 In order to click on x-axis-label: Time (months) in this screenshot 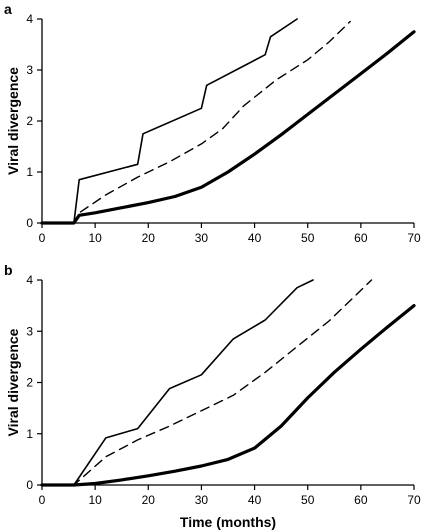, I will do `click(228, 522)`.